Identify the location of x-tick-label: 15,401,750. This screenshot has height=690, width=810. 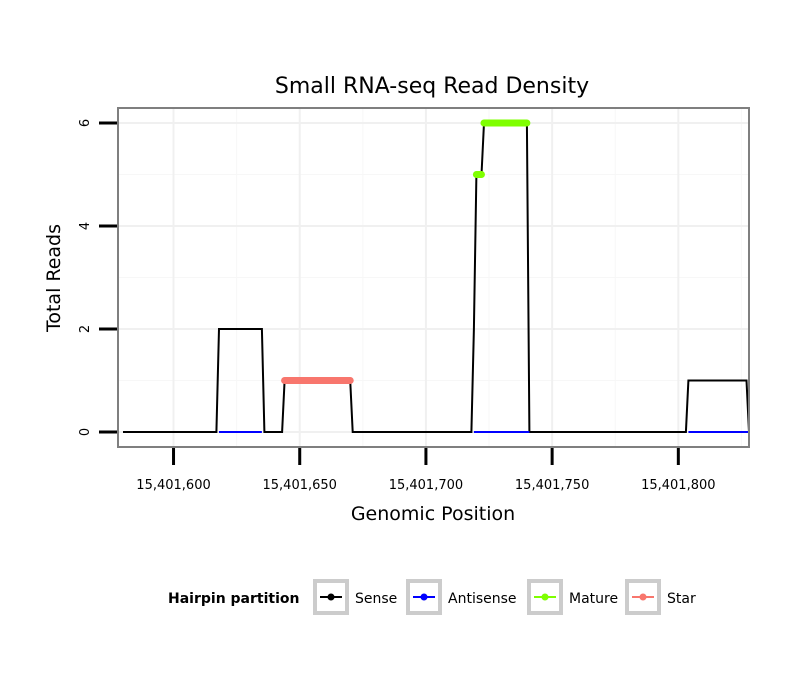
(552, 485).